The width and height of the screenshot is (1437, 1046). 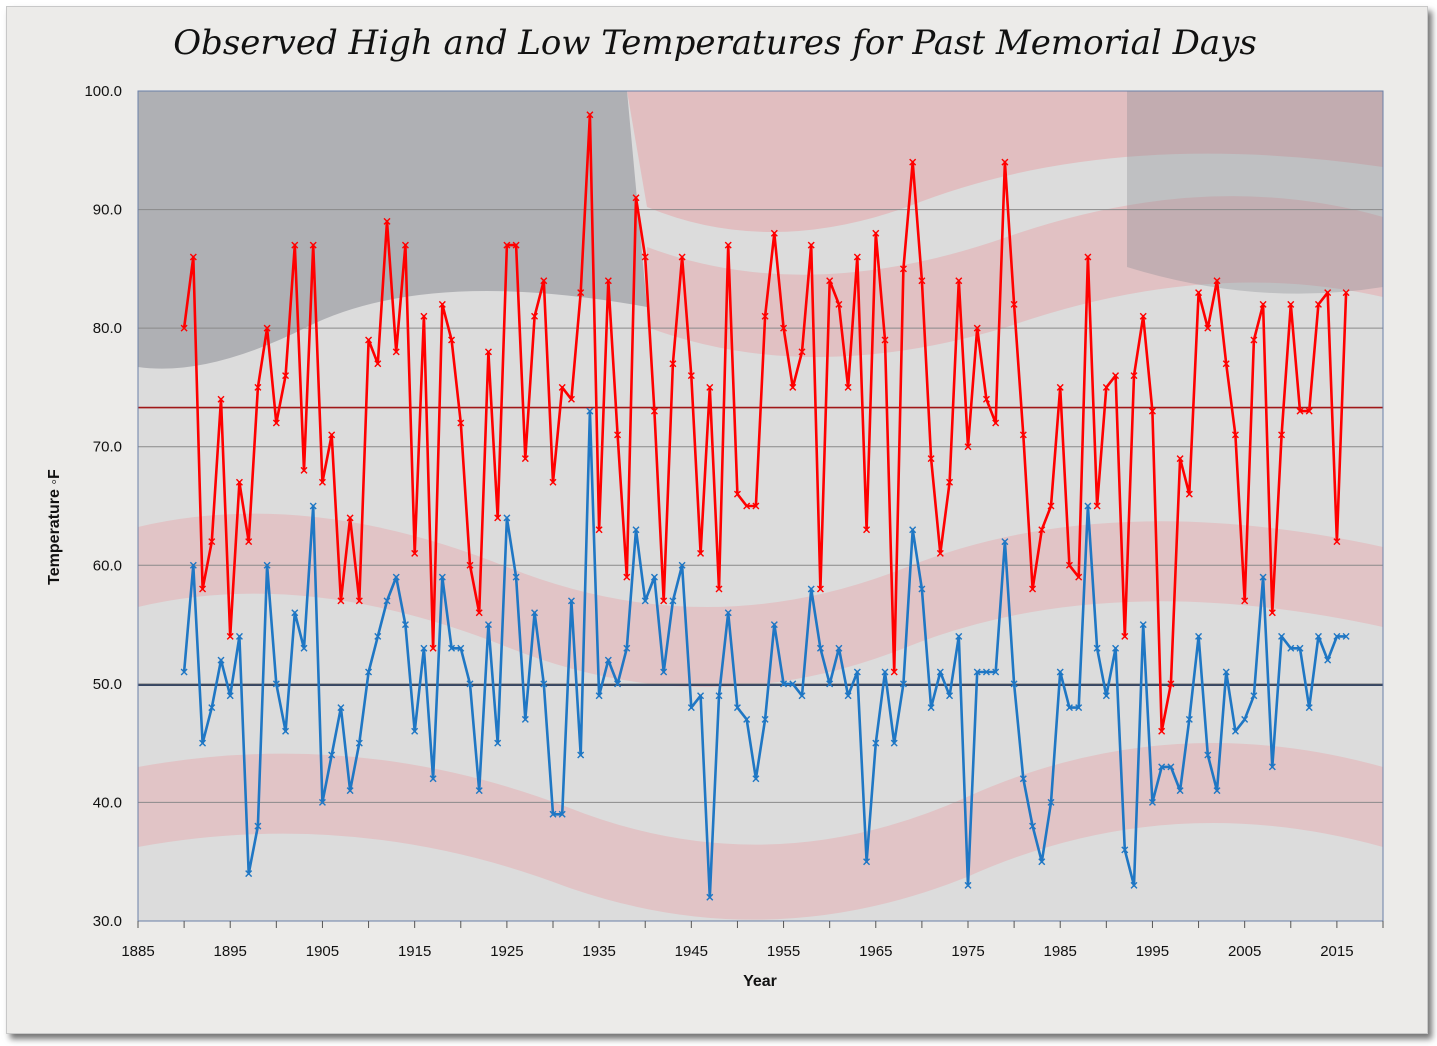 What do you see at coordinates (107, 328) in the screenshot?
I see `y-tick-label: 80.0` at bounding box center [107, 328].